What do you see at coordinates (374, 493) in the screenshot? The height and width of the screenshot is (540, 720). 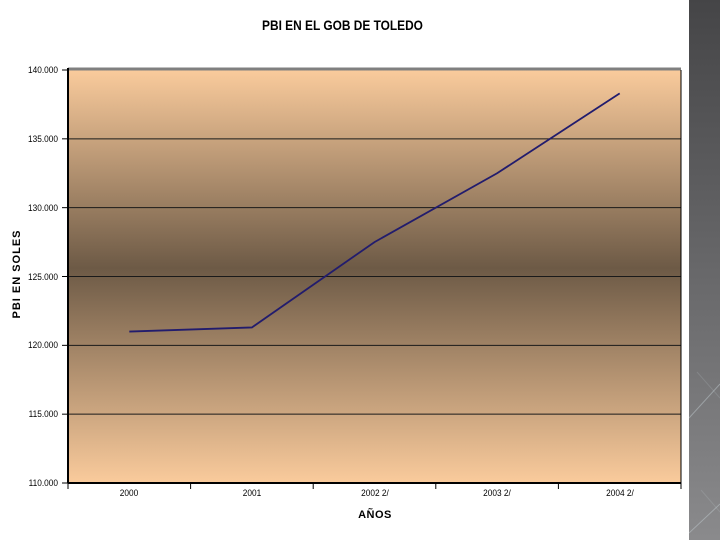 I see `x-axis-tick-label: 2002 2/` at bounding box center [374, 493].